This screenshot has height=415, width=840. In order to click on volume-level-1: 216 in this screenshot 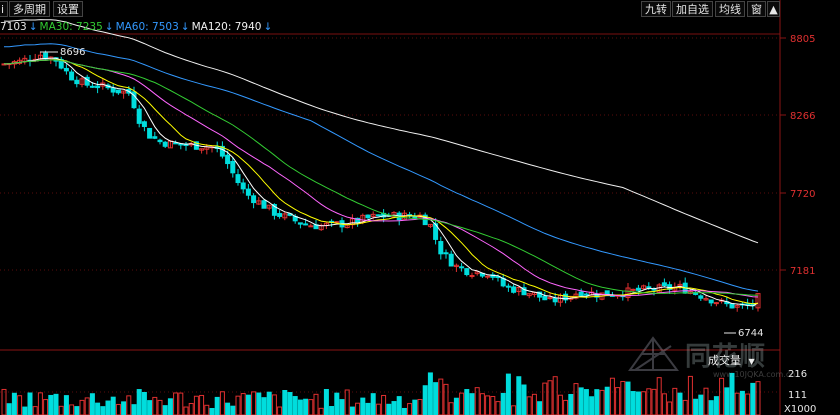, I will do `click(797, 374)`.